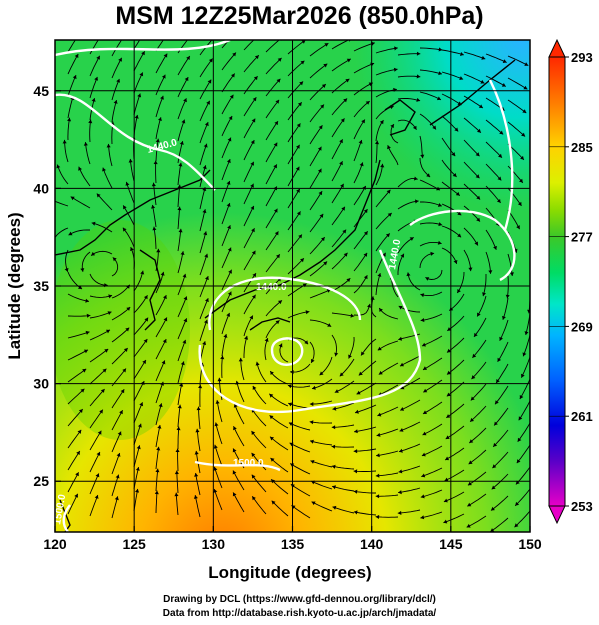 The width and height of the screenshot is (599, 625). What do you see at coordinates (582, 237) in the screenshot?
I see `colorbar-tick-label: 277` at bounding box center [582, 237].